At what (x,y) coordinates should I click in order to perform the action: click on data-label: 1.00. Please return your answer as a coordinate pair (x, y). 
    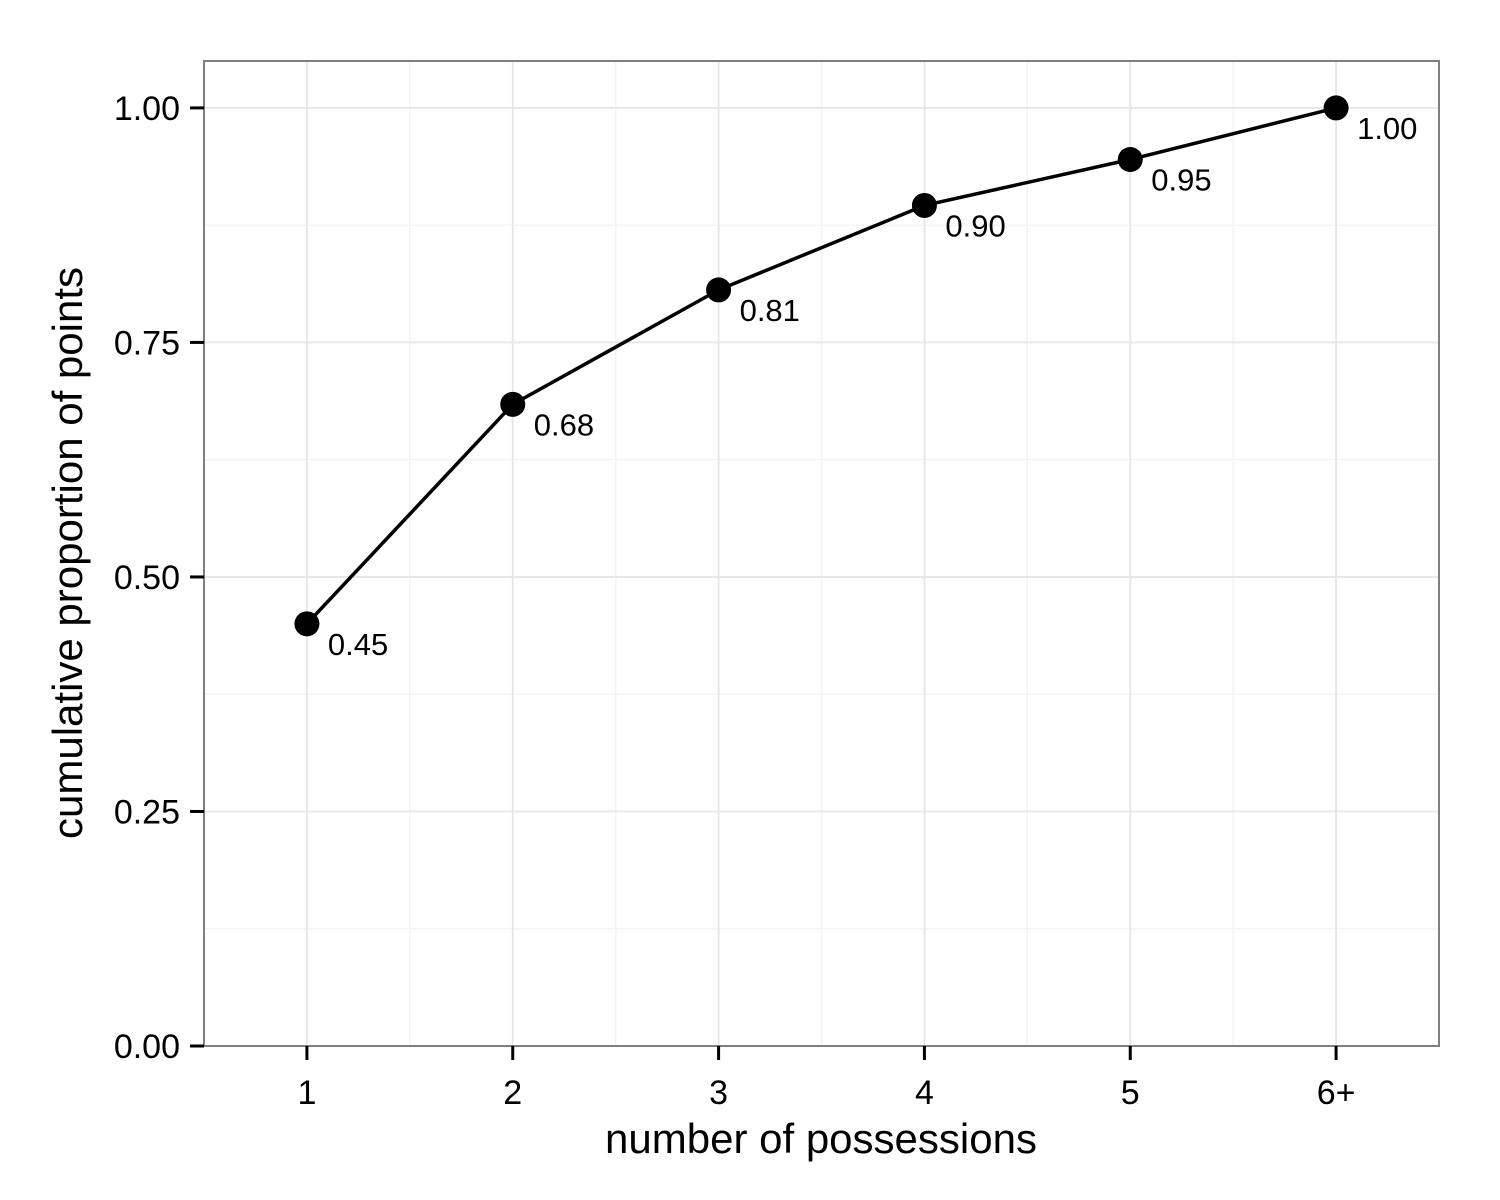
    Looking at the image, I should click on (1387, 128).